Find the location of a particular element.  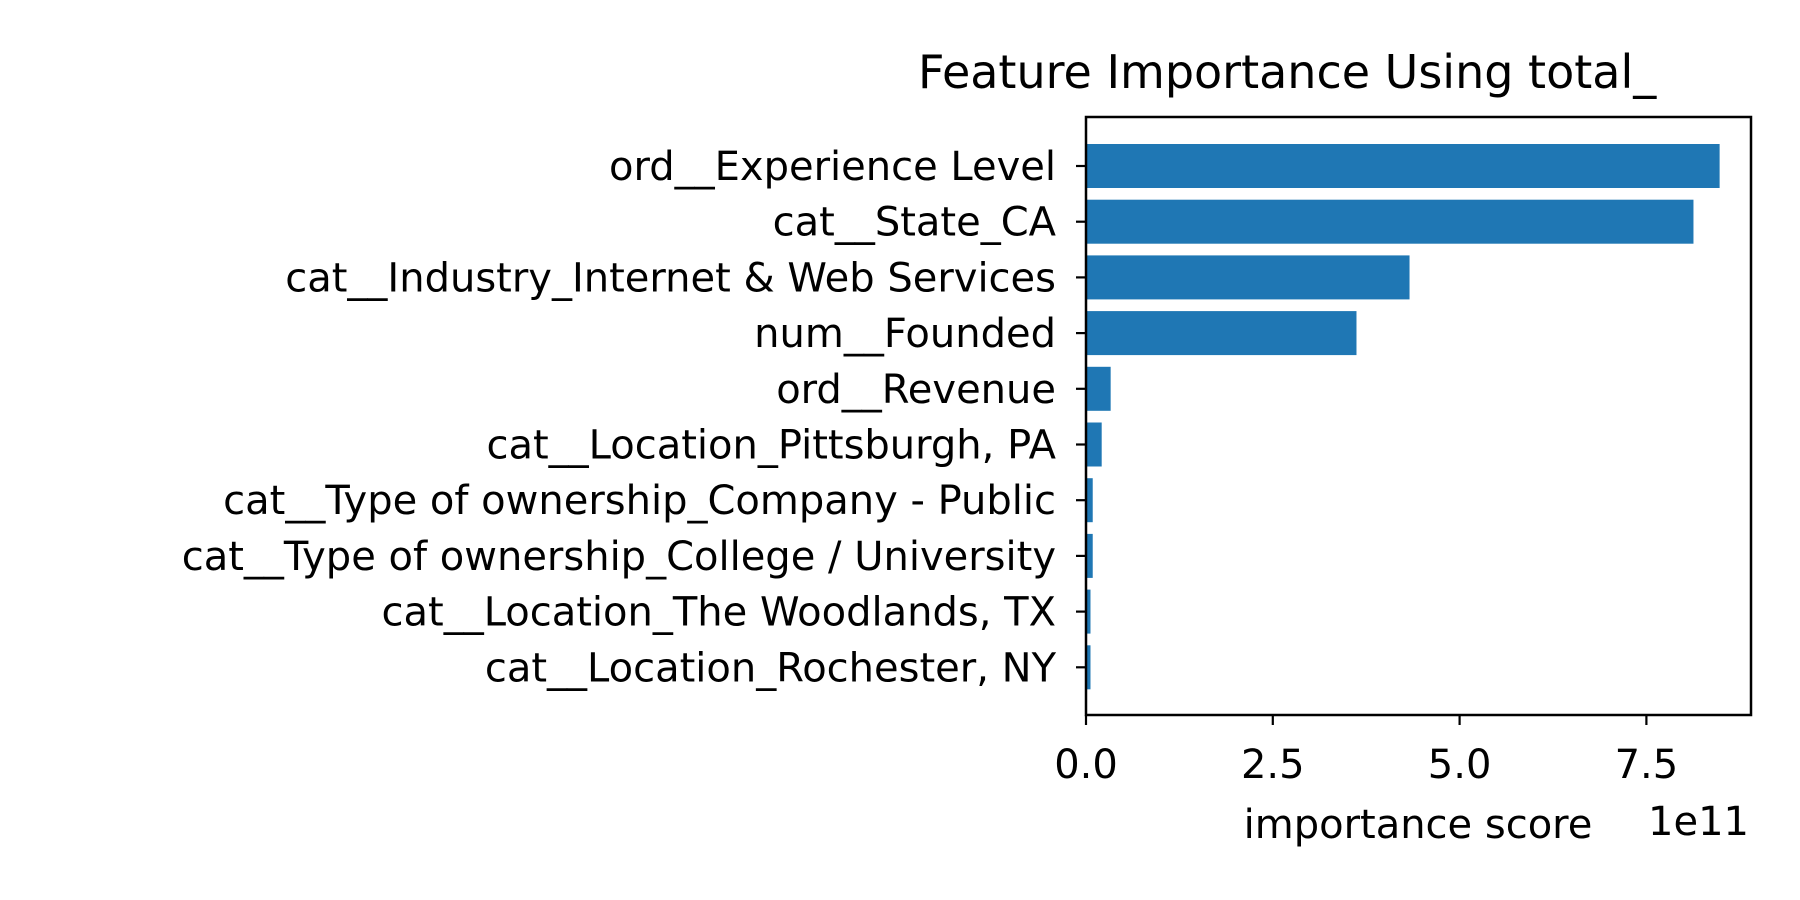

y-tick-label: cat__Location_The Woodlands, TX is located at coordinates (719, 613).